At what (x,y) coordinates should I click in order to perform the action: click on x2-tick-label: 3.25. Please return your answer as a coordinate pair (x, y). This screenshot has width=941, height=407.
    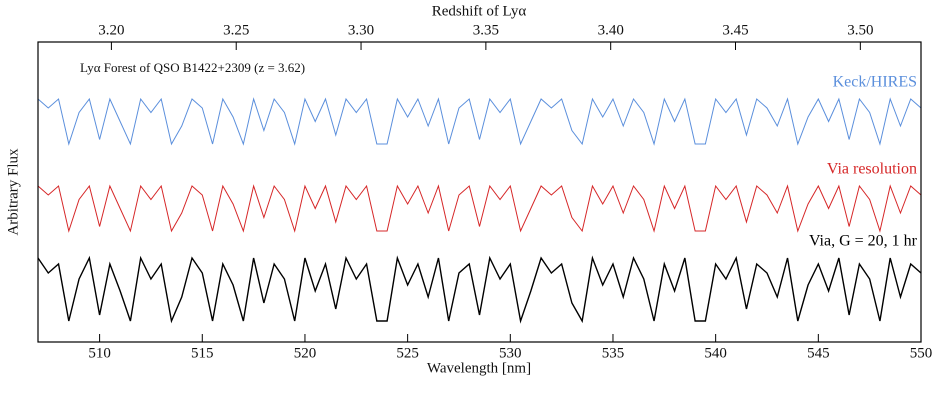
    Looking at the image, I should click on (236, 30).